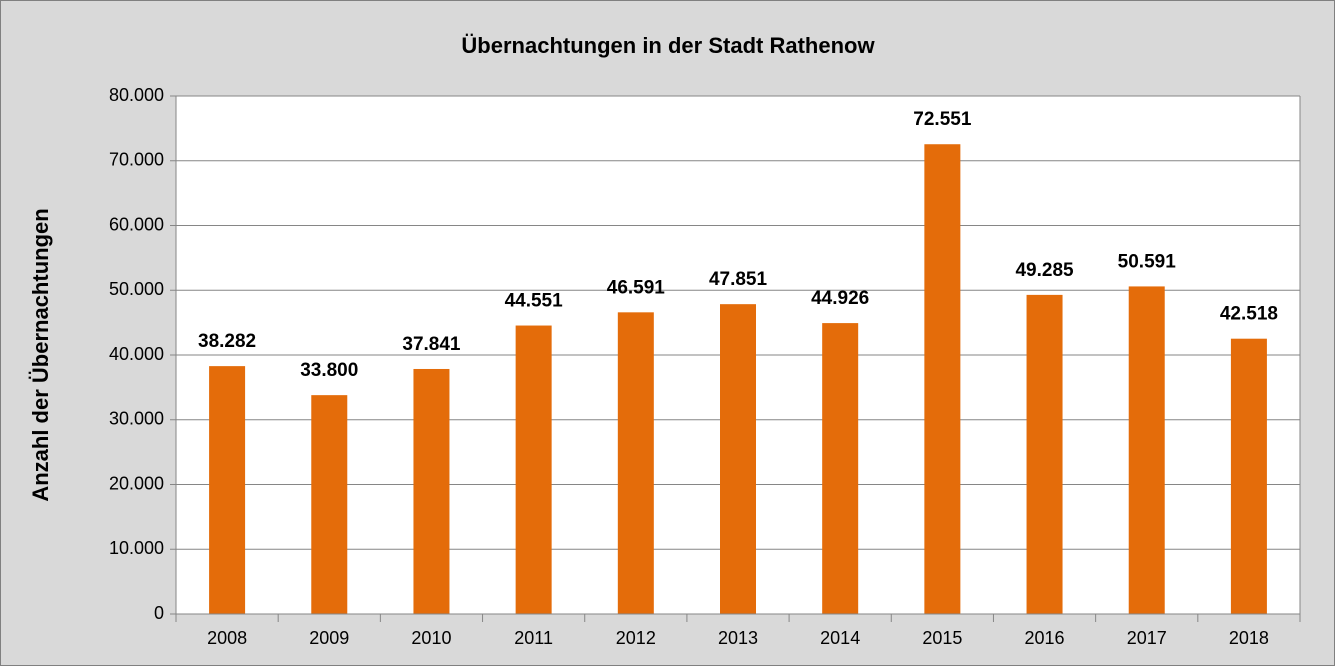  I want to click on x-tick-label: 2016, so click(1045, 638).